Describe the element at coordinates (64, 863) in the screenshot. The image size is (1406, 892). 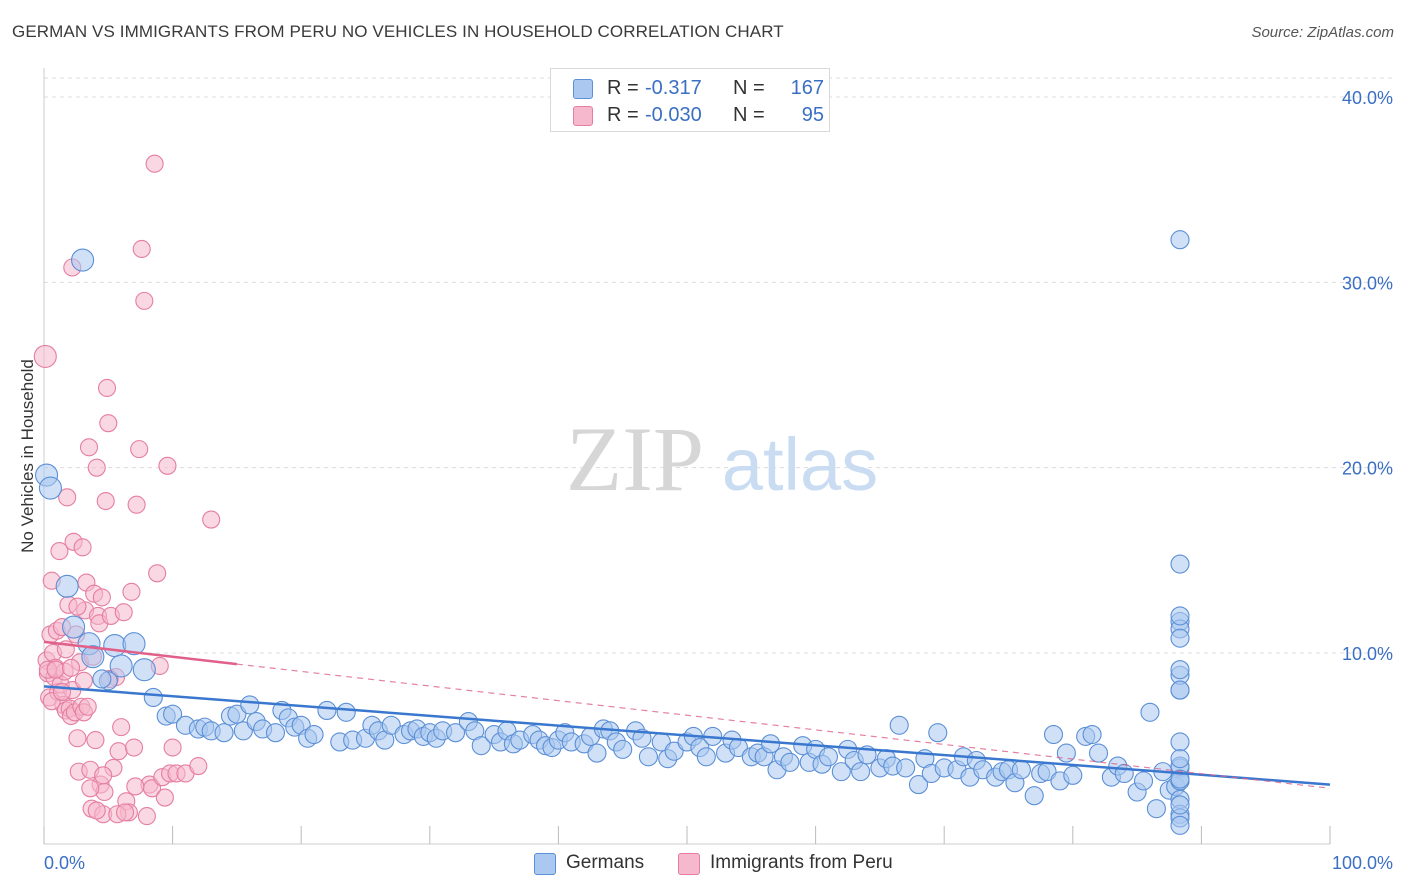
I see `x-tick-label-start: 0.0%` at that location.